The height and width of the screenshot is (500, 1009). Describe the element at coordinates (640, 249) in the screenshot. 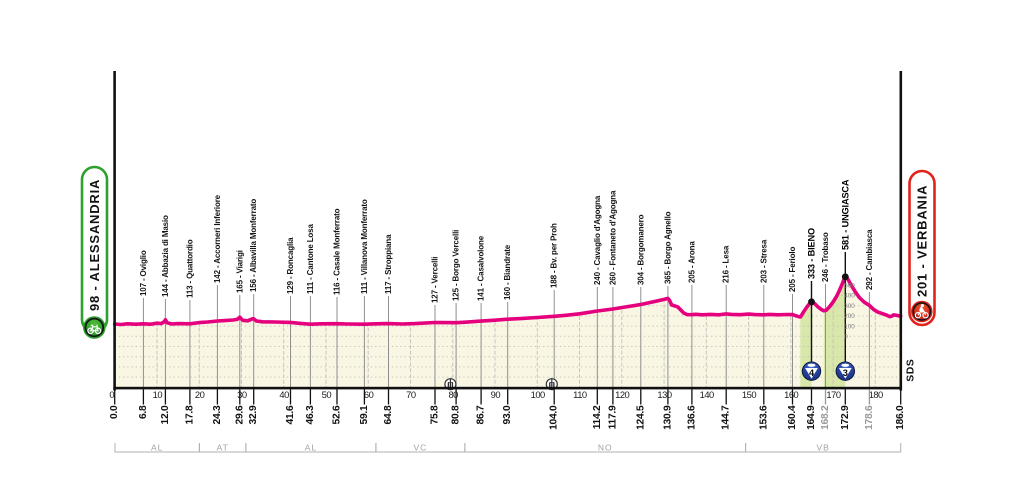

I see `svg-text: 304 - Borgomanero` at that location.